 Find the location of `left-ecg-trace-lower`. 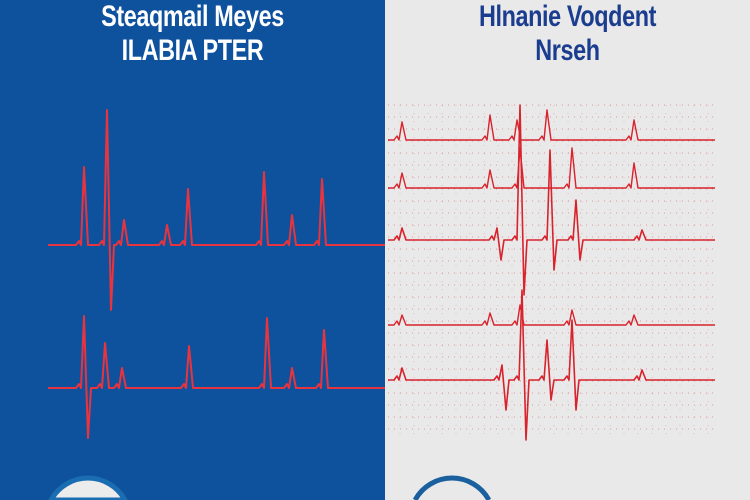

left-ecg-trace-lower is located at coordinates (216, 377).